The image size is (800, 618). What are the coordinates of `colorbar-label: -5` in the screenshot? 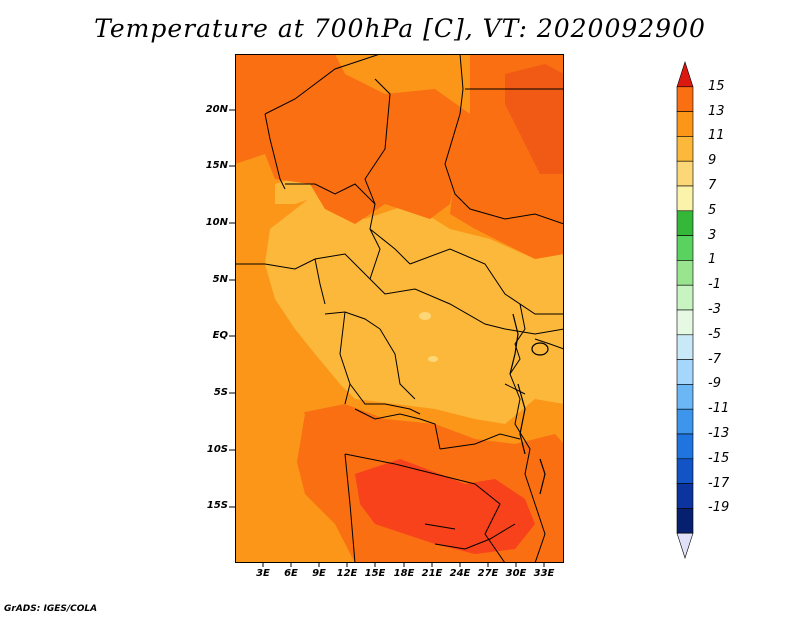 It's located at (714, 334).